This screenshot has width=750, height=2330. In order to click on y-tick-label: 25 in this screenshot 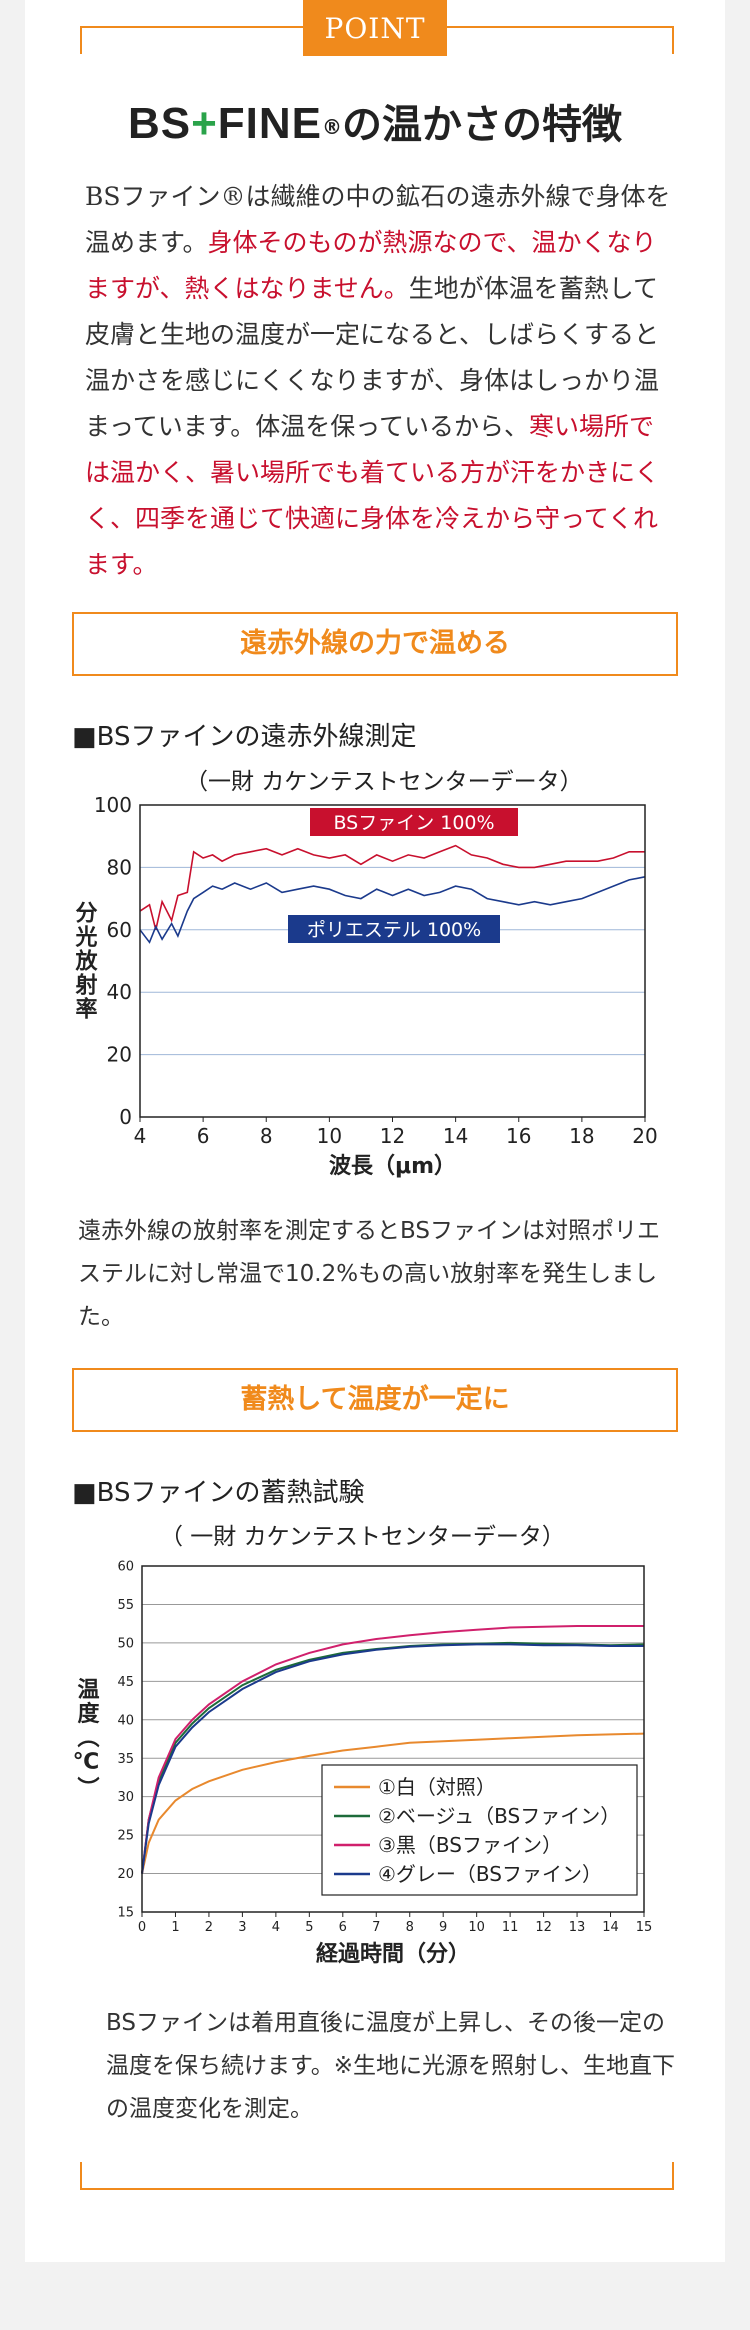, I will do `click(125, 1836)`.